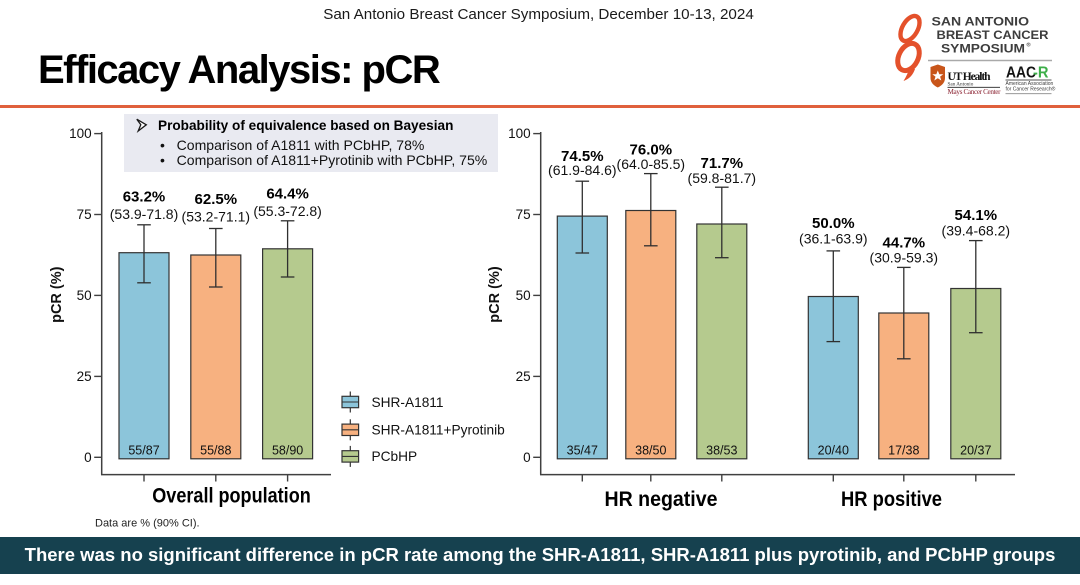 This screenshot has width=1080, height=585. I want to click on svg-text: 62.5%, so click(216, 199).